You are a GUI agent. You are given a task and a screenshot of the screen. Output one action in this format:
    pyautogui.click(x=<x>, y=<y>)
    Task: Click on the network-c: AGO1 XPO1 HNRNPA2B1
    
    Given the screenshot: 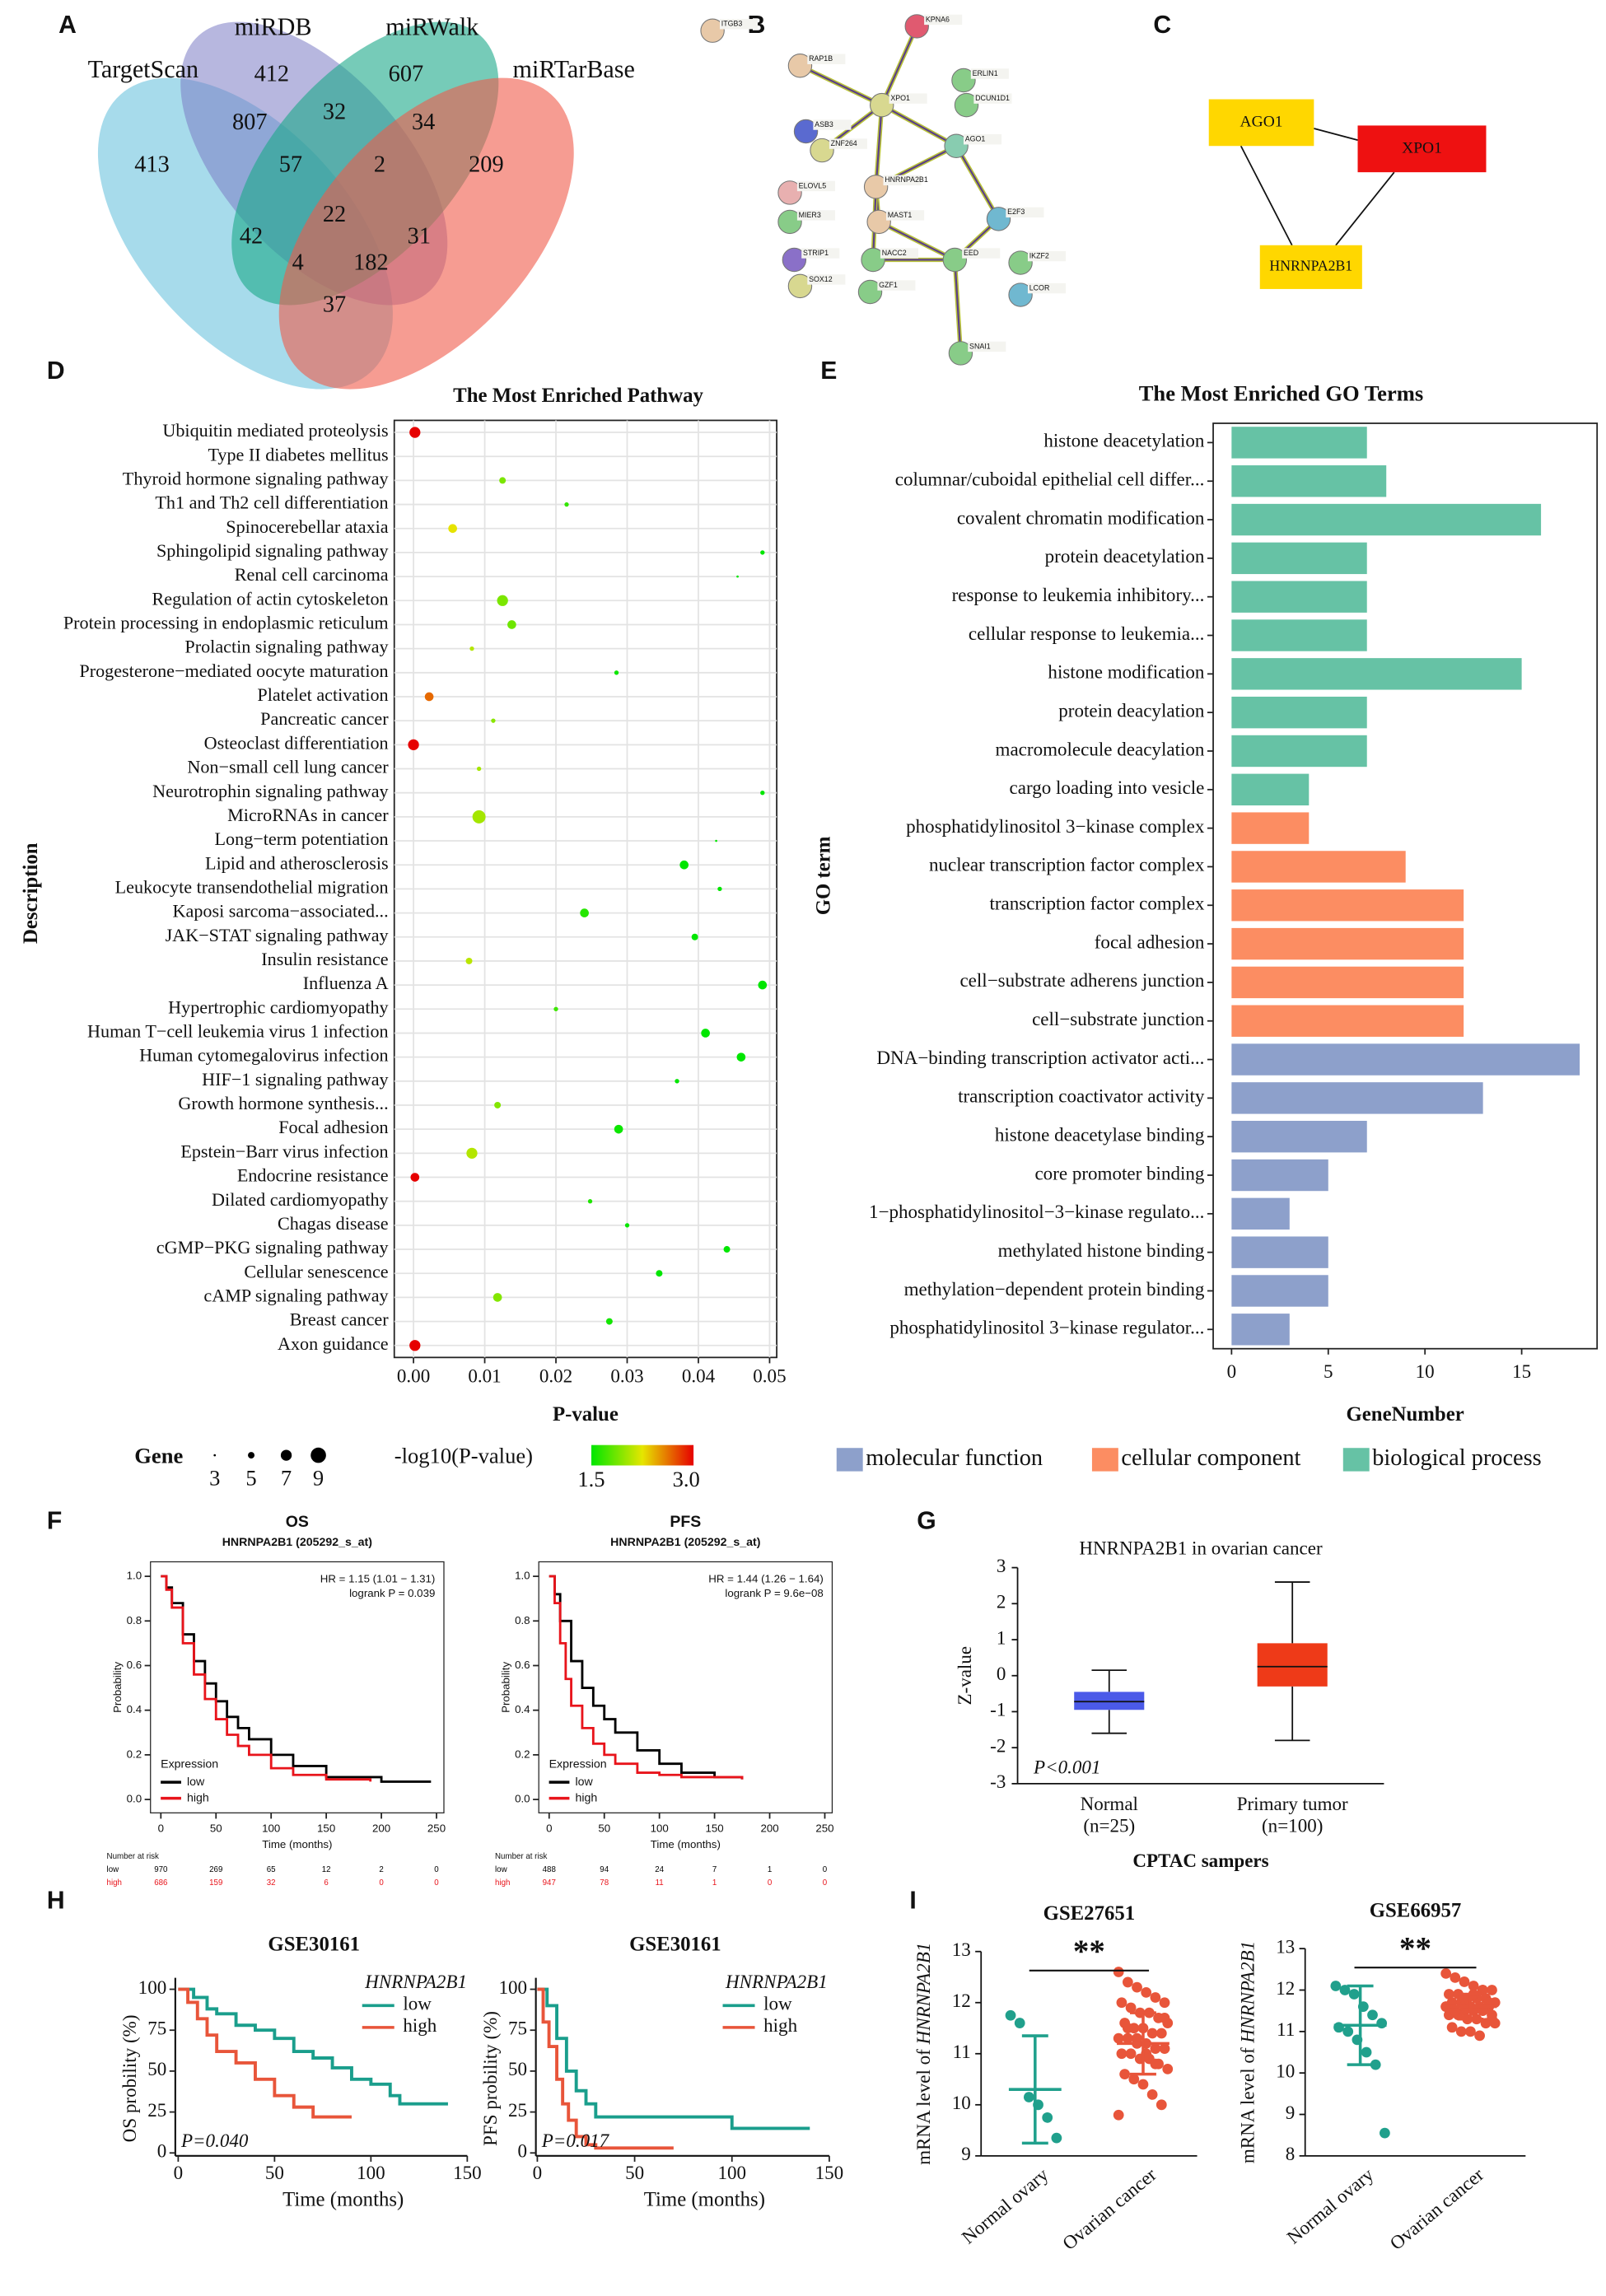 What is the action you would take?
    pyautogui.click(x=1347, y=194)
    